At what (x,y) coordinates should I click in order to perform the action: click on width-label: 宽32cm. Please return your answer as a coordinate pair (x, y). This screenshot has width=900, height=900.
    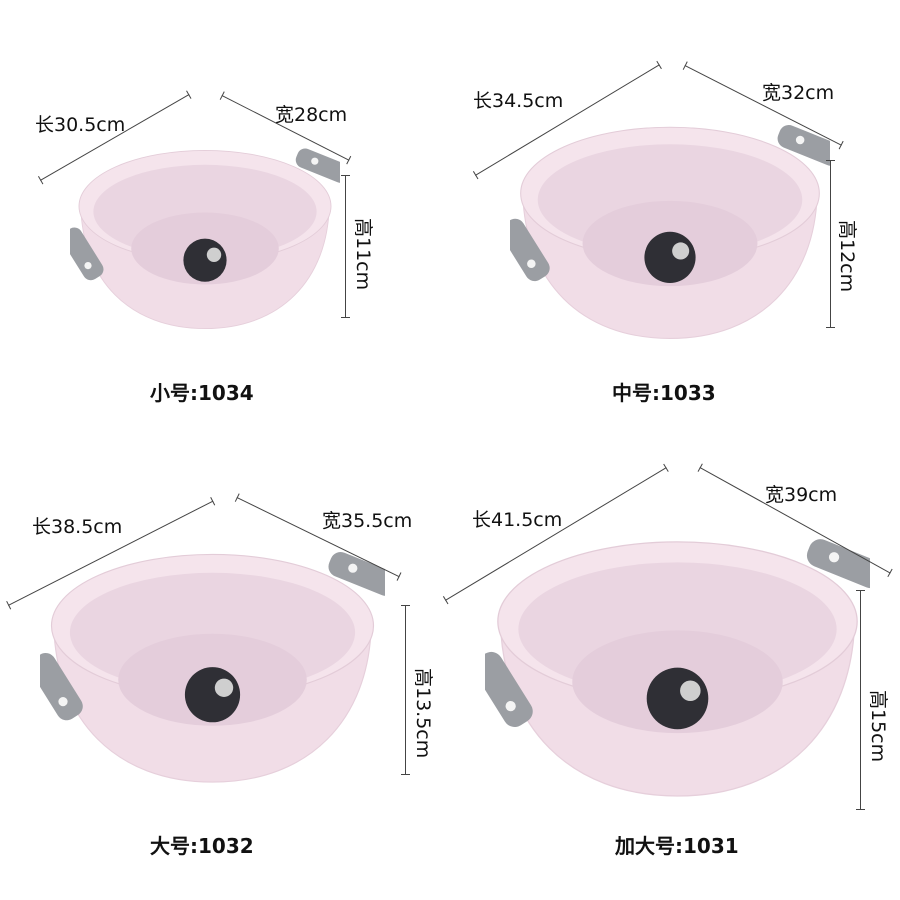
    Looking at the image, I should click on (798, 93).